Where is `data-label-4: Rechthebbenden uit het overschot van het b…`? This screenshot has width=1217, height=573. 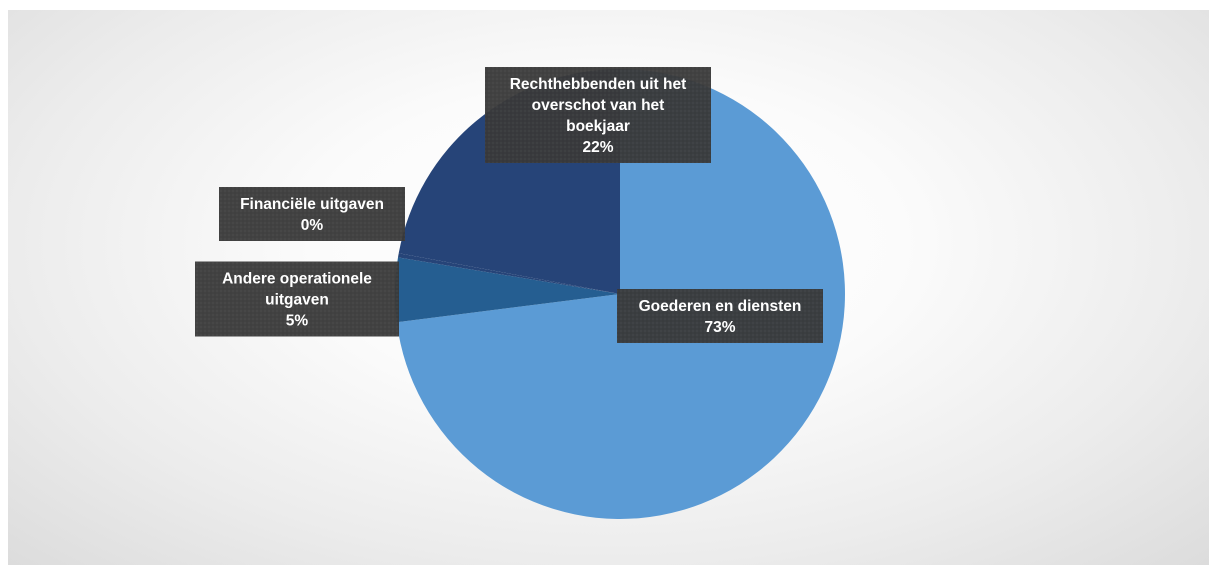 data-label-4: Rechthebbenden uit het overschot van het b… is located at coordinates (598, 115).